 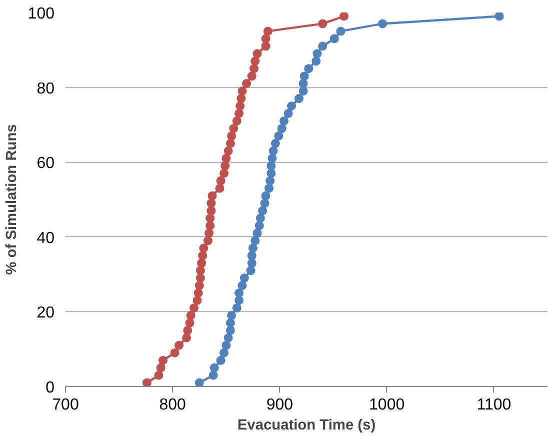 I want to click on x-tick-label: 900, so click(x=280, y=405).